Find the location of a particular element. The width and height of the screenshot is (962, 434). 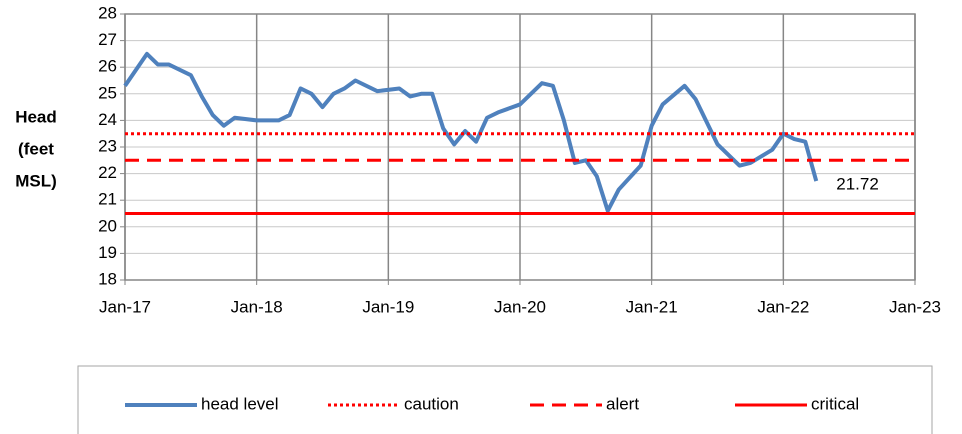

legend-label: caution is located at coordinates (431, 403).